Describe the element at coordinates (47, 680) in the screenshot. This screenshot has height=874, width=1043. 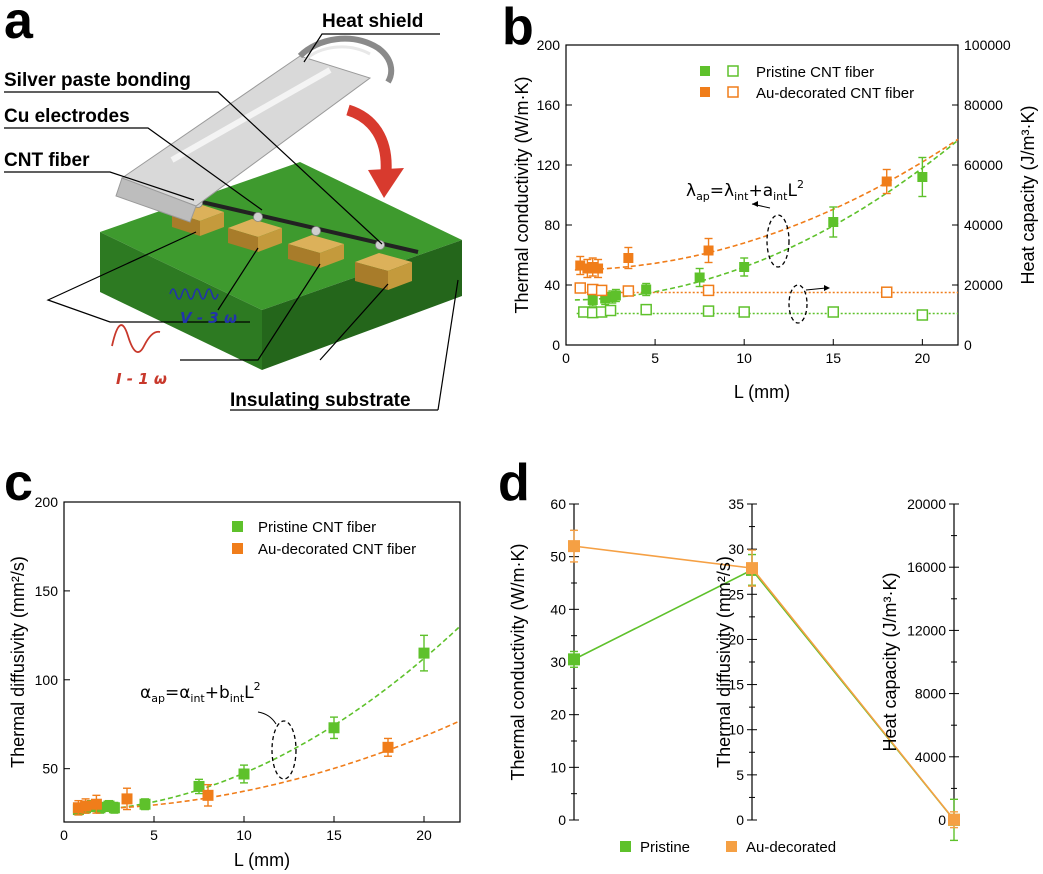
I see `y-tick-label: 100` at that location.